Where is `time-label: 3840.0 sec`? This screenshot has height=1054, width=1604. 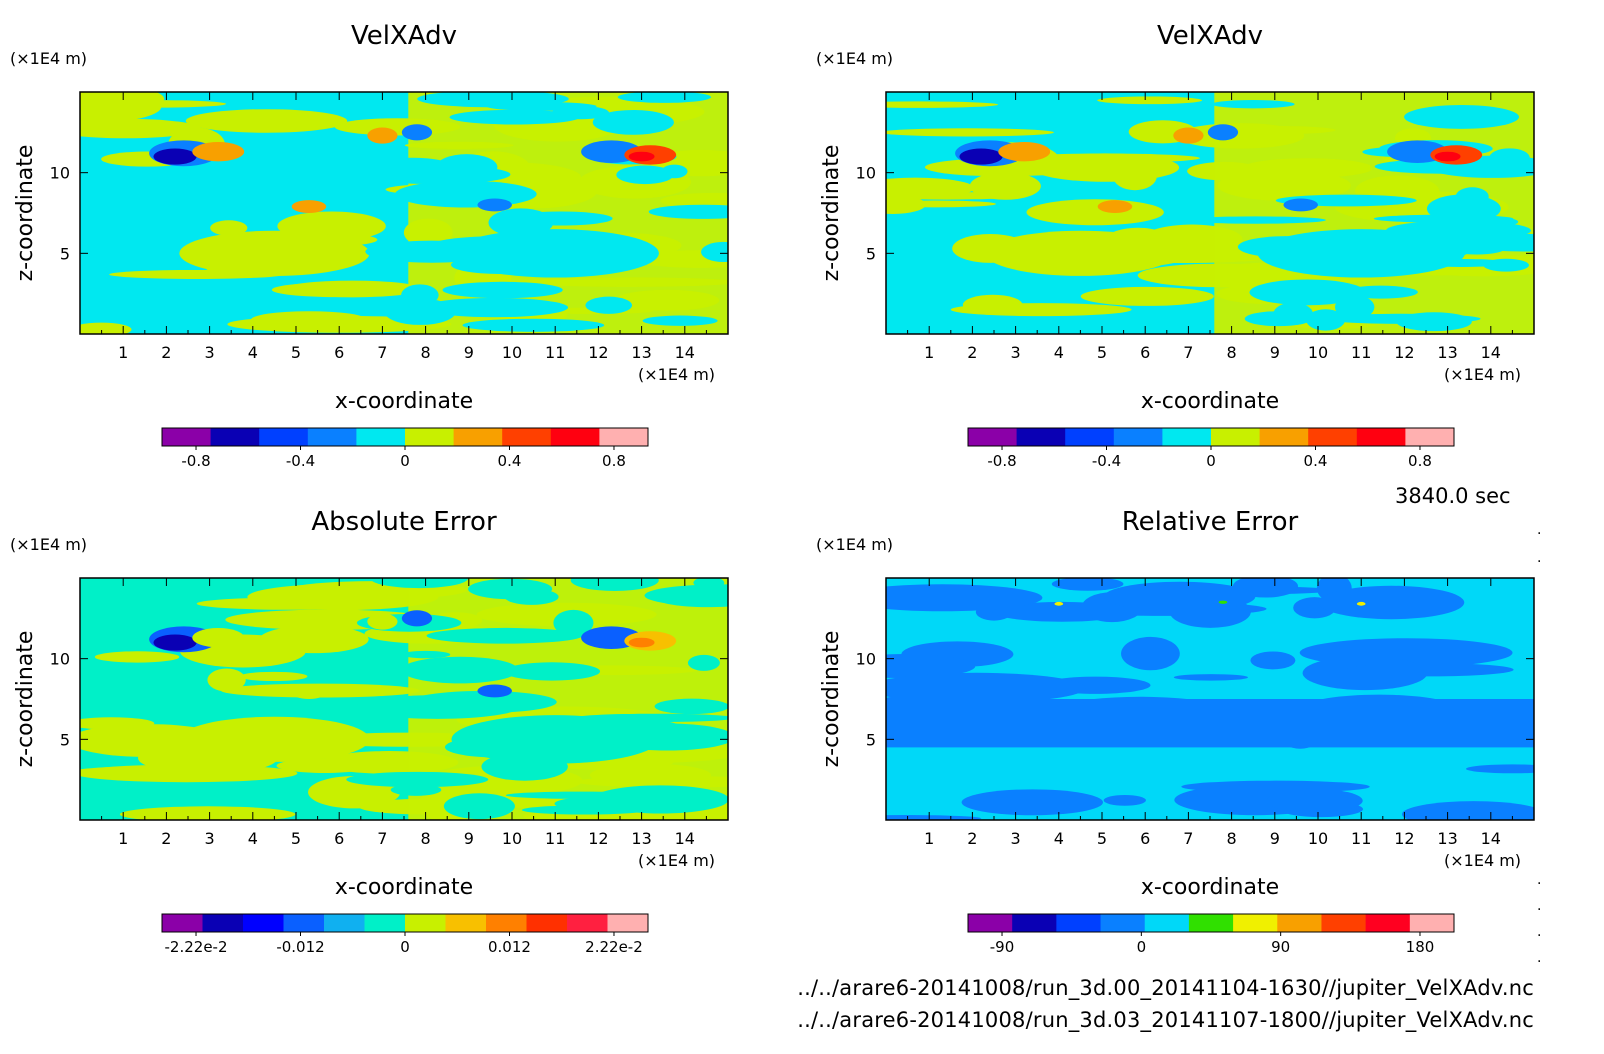 time-label: 3840.0 sec is located at coordinates (1453, 496).